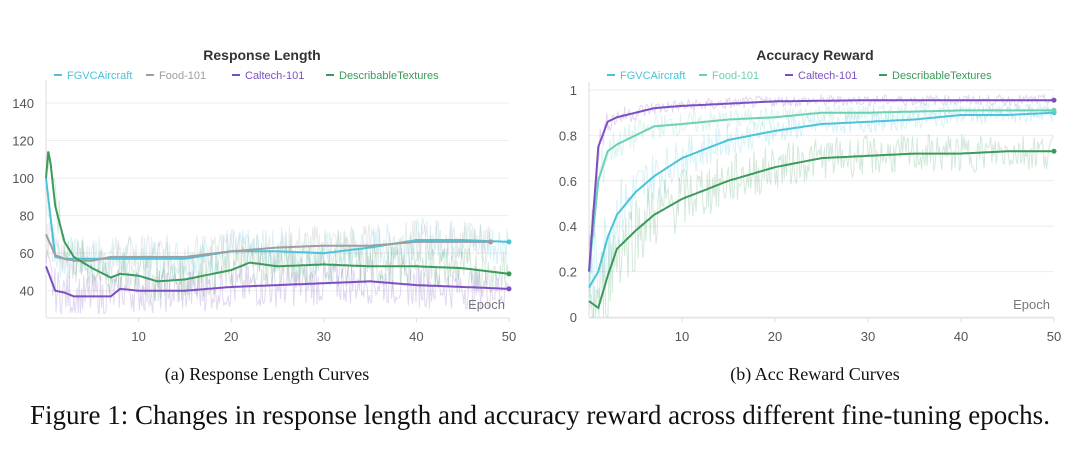 The width and height of the screenshot is (1080, 471). I want to click on y-tick-label: 0.6, so click(568, 181).